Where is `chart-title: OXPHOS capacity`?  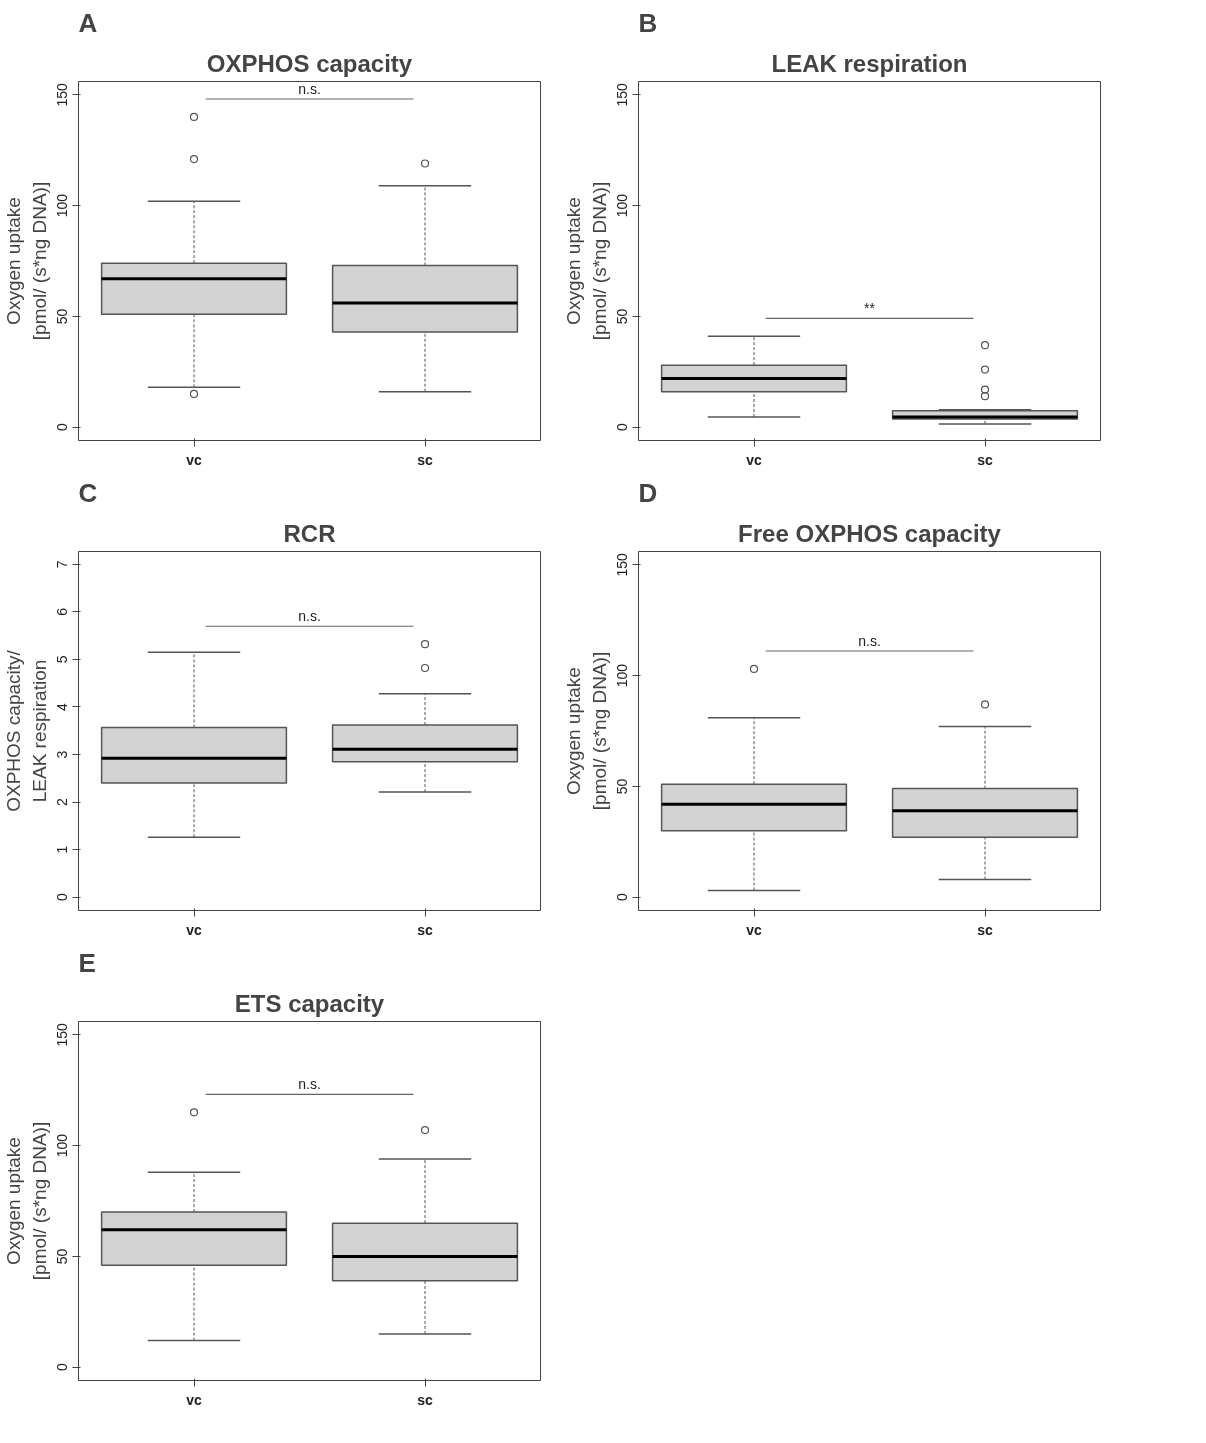 chart-title: OXPHOS capacity is located at coordinates (309, 63).